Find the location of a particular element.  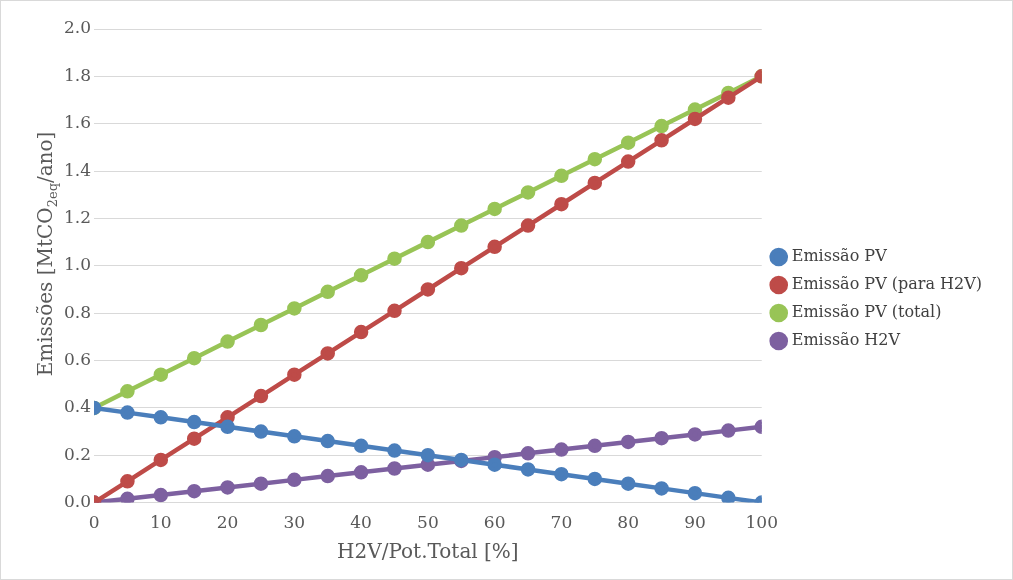

x-tick-label: 20 is located at coordinates (227, 522).